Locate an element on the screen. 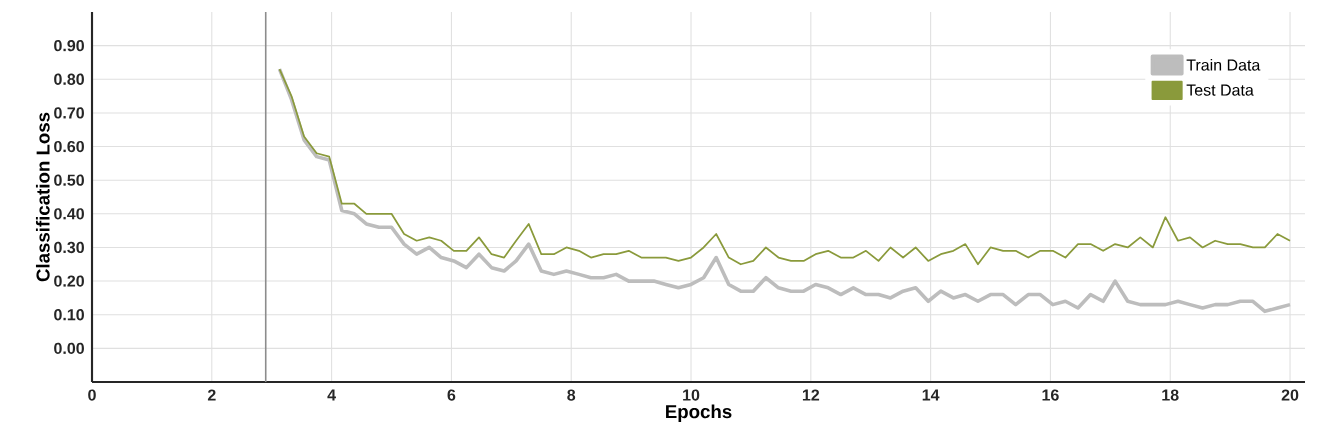 The width and height of the screenshot is (1327, 444). x-tick-label: 2 is located at coordinates (211, 395).